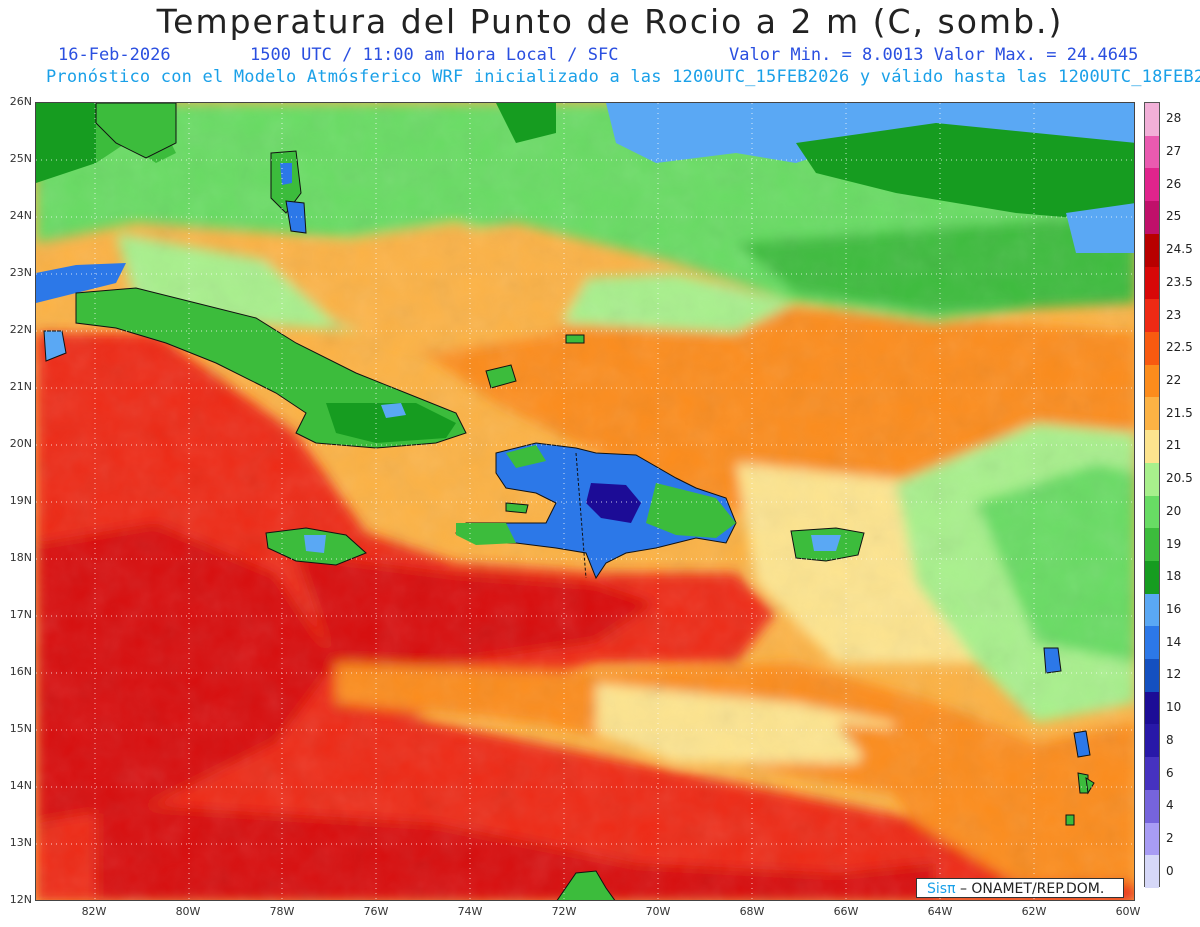 This screenshot has height=927, width=1200. I want to click on island-martinique, so click(1082, 744).